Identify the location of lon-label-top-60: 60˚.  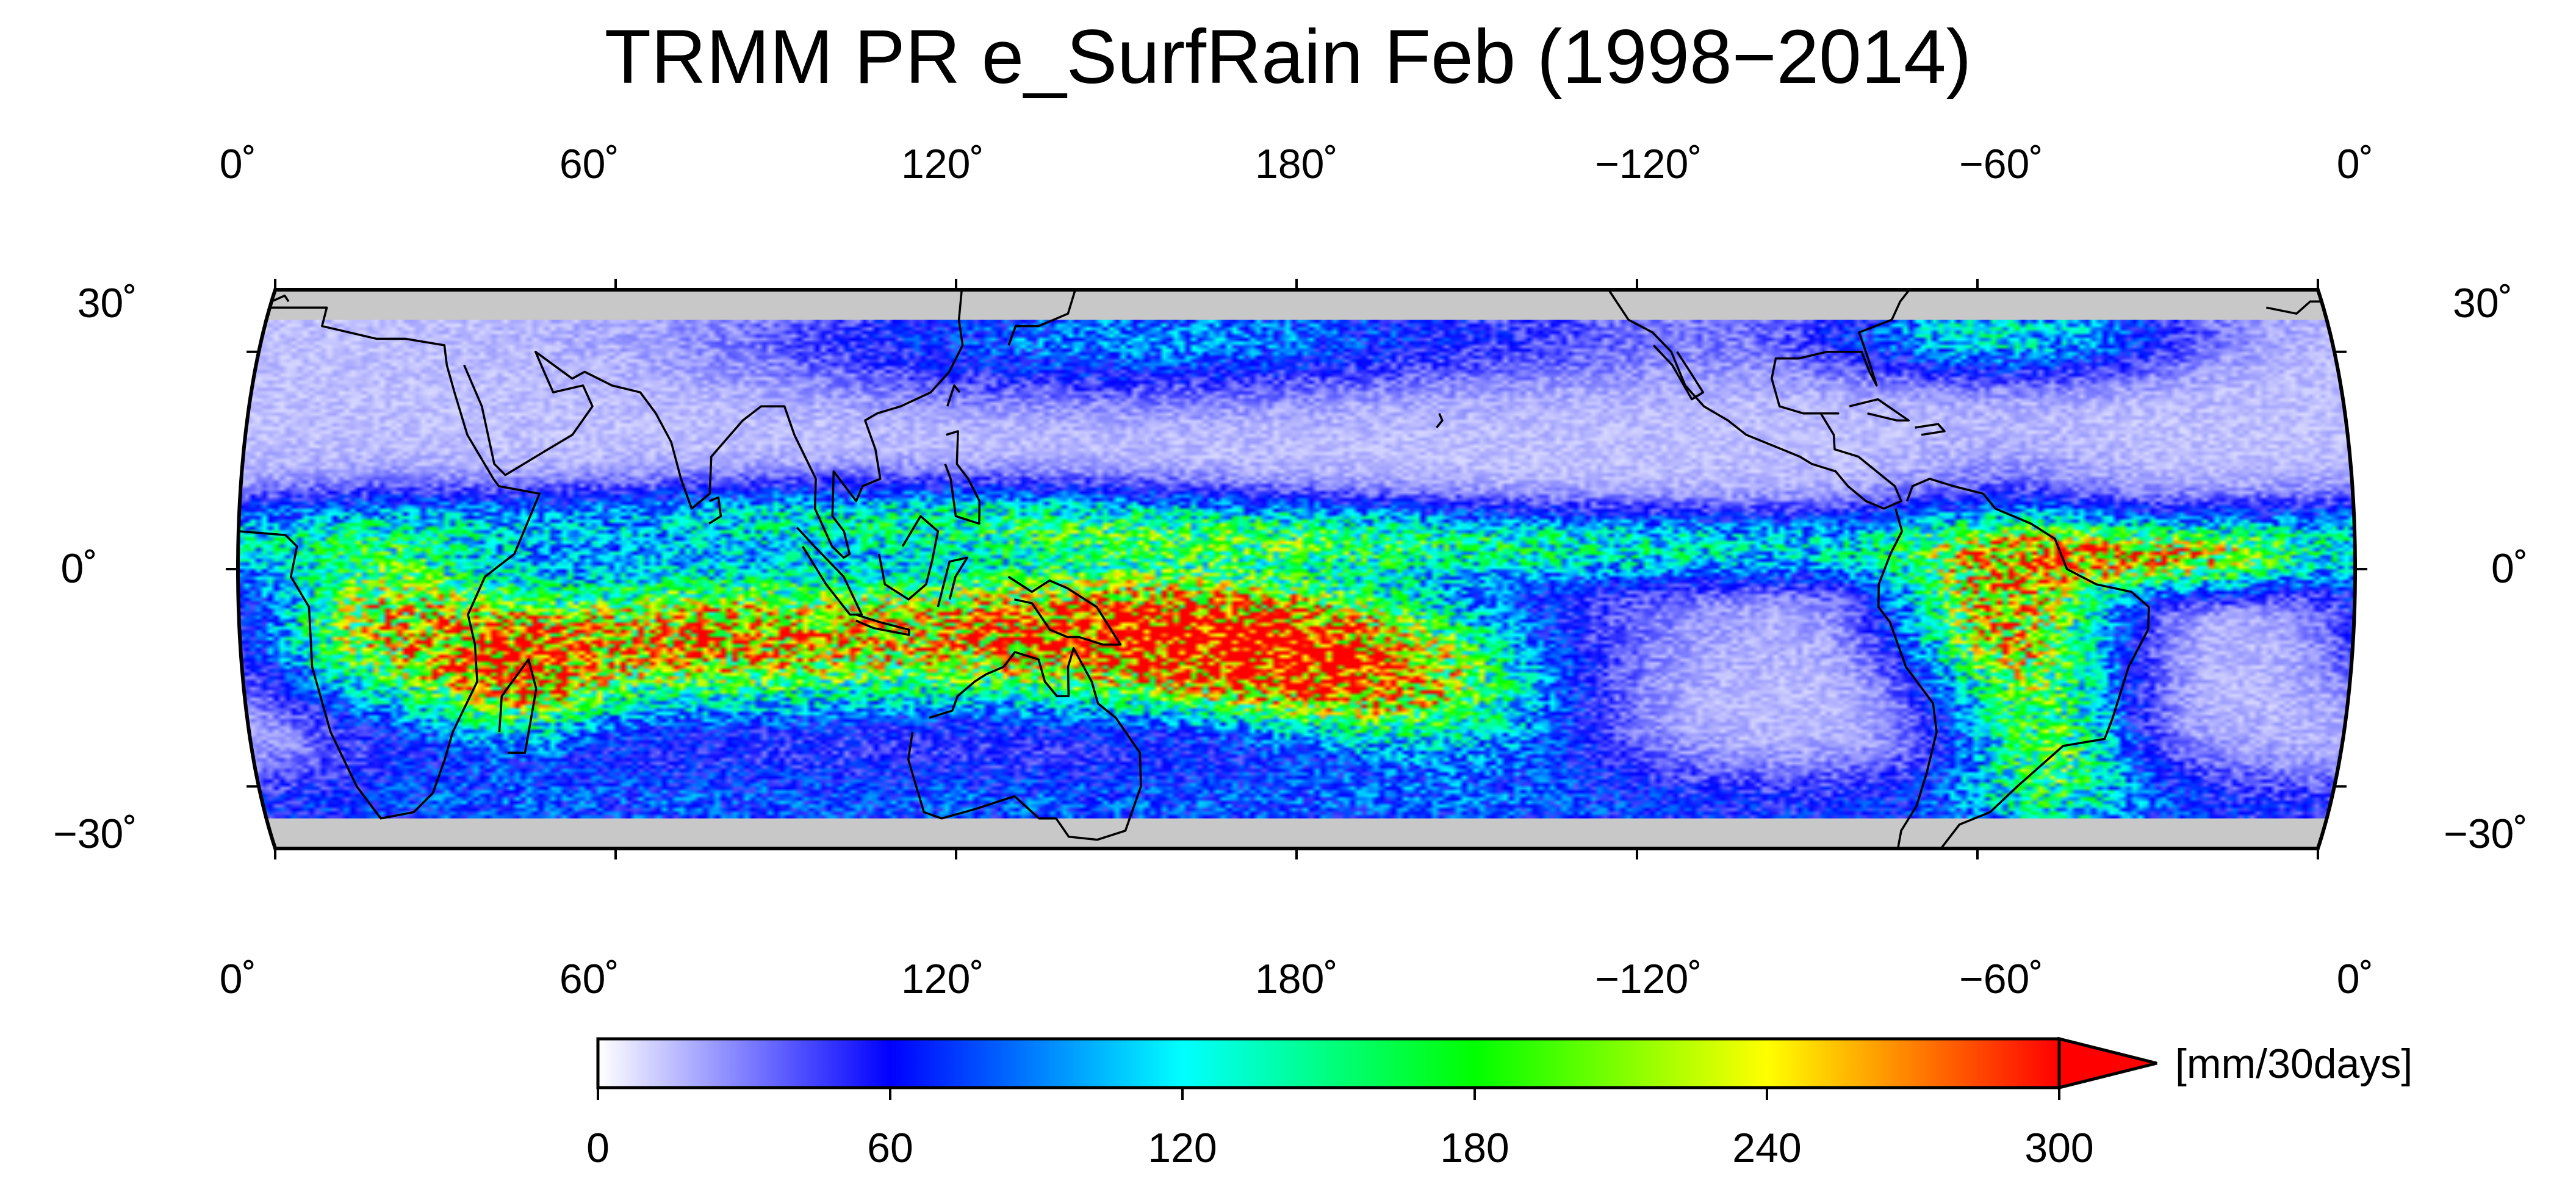
(589, 164).